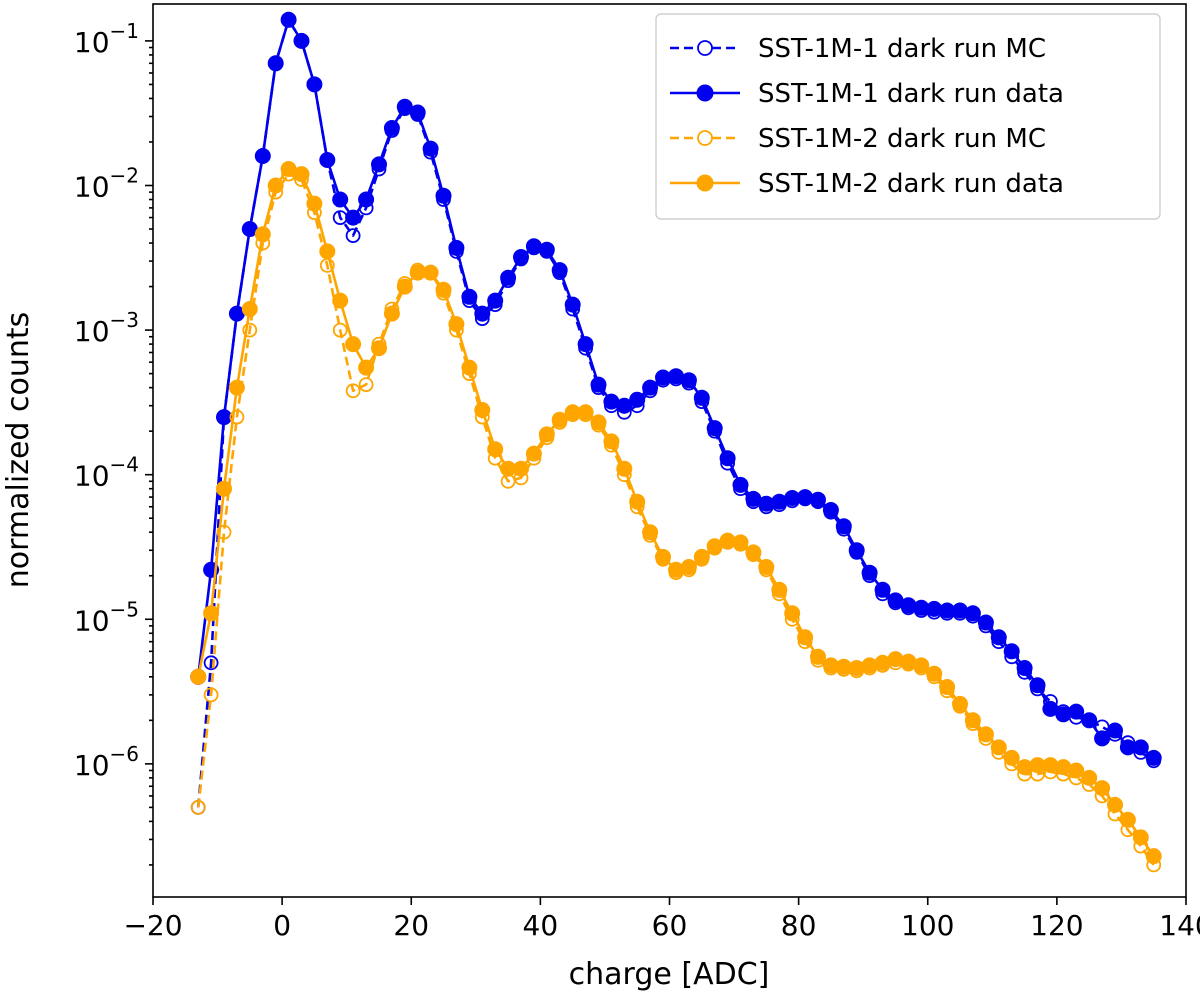 The image size is (1200, 998). What do you see at coordinates (152, 925) in the screenshot?
I see `x-tick-label: −20` at bounding box center [152, 925].